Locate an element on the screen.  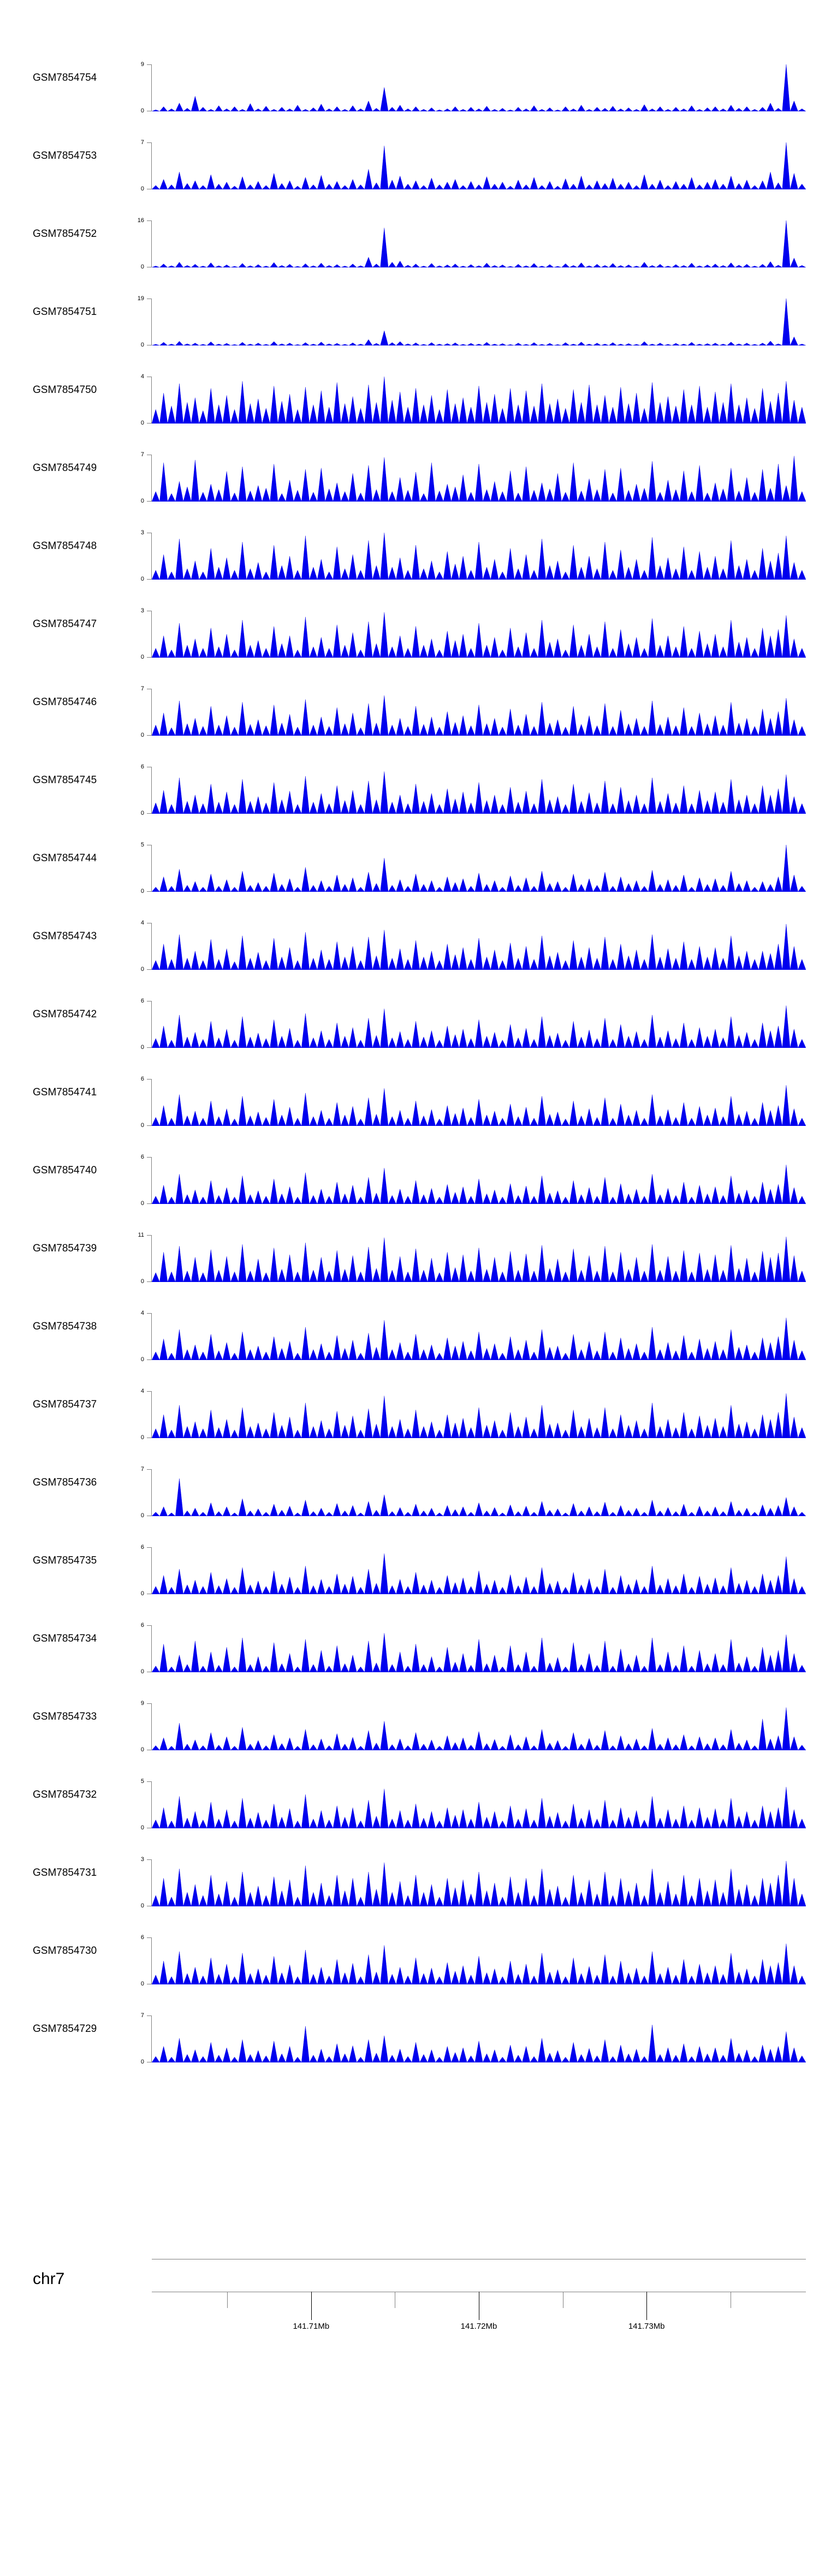
coverage-track: GSM7854736 7 0 is located at coordinates (410, 1492).